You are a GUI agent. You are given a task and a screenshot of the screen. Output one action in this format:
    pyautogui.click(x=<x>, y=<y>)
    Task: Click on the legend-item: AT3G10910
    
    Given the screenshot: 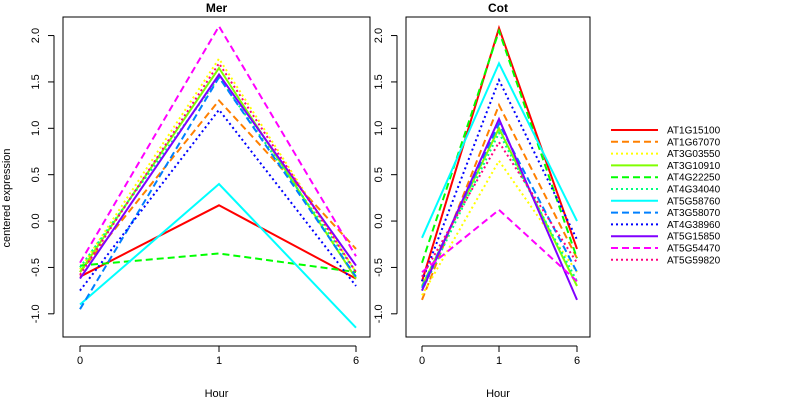 What is the action you would take?
    pyautogui.click(x=666, y=166)
    